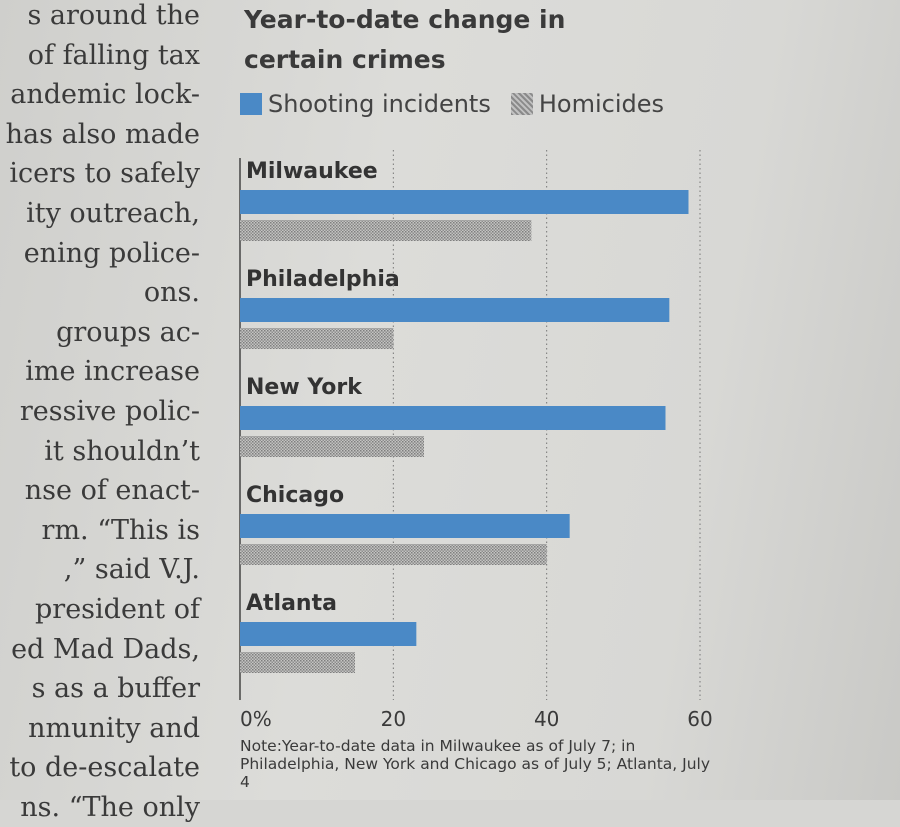  I want to click on article-line: of falling tax, so click(113, 55).